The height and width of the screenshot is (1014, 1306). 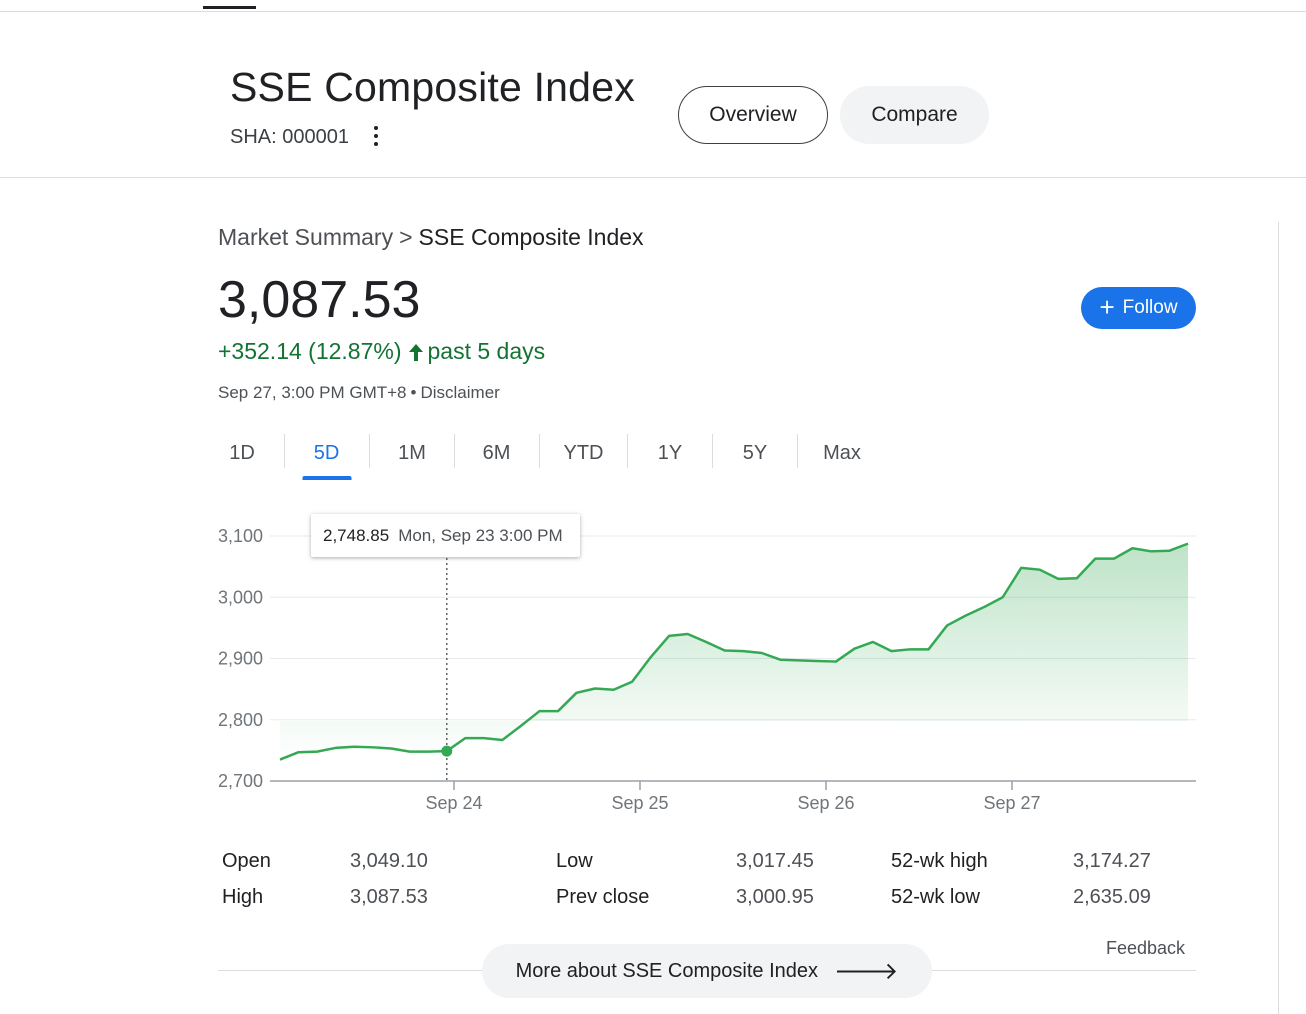 I want to click on change-period: past 5 days, so click(x=486, y=351).